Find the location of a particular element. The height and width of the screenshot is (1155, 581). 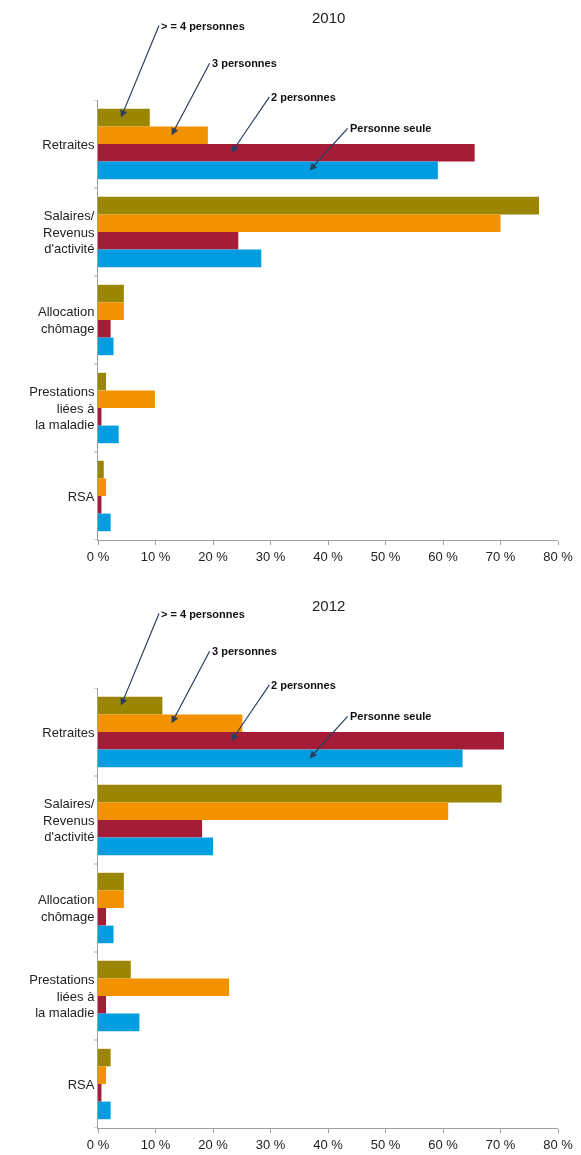

chart-title: 2012 is located at coordinates (329, 605).